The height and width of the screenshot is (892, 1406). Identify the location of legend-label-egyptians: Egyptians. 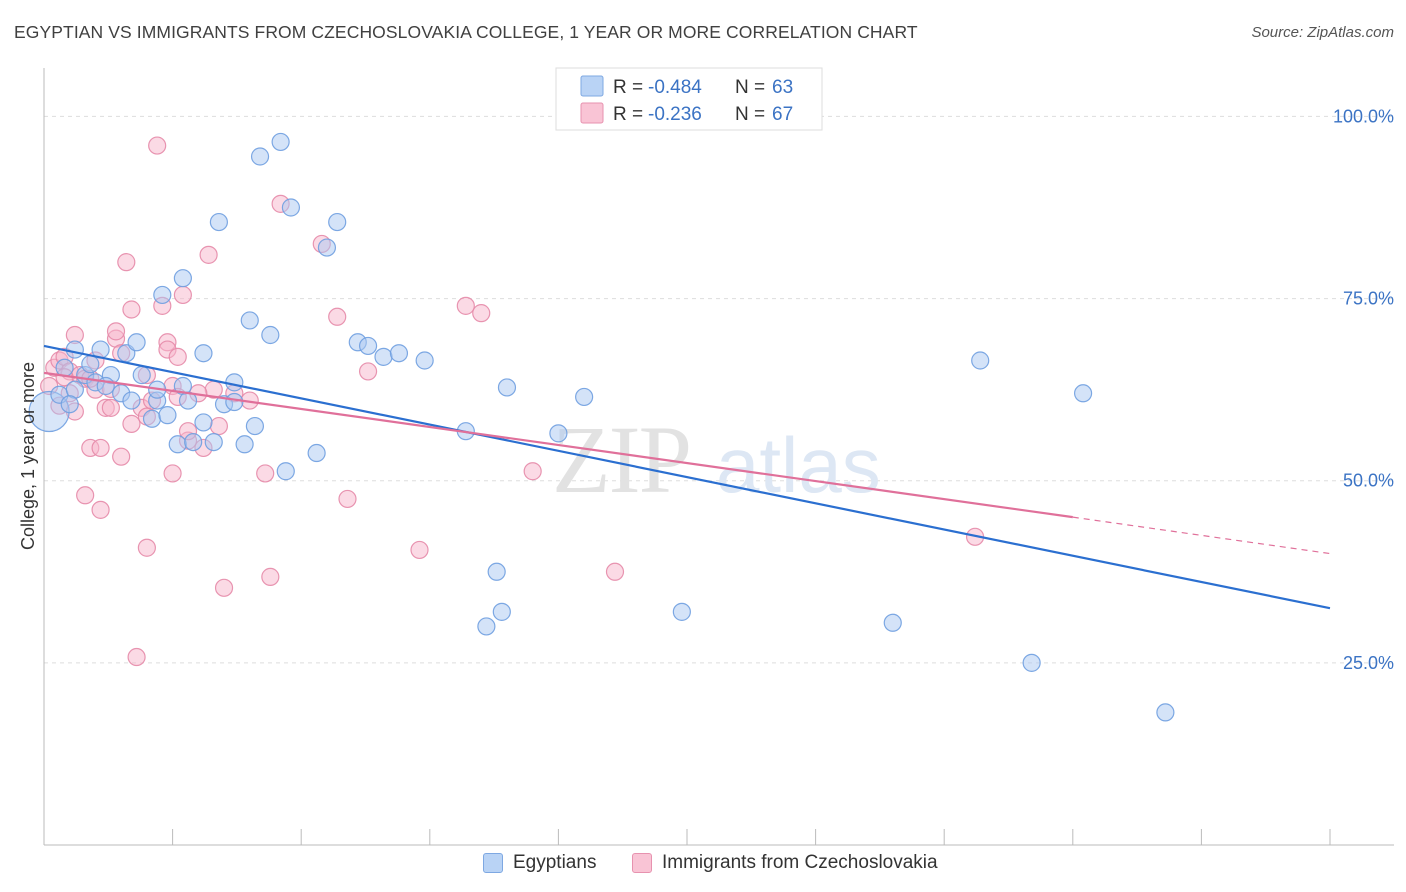
(555, 862).